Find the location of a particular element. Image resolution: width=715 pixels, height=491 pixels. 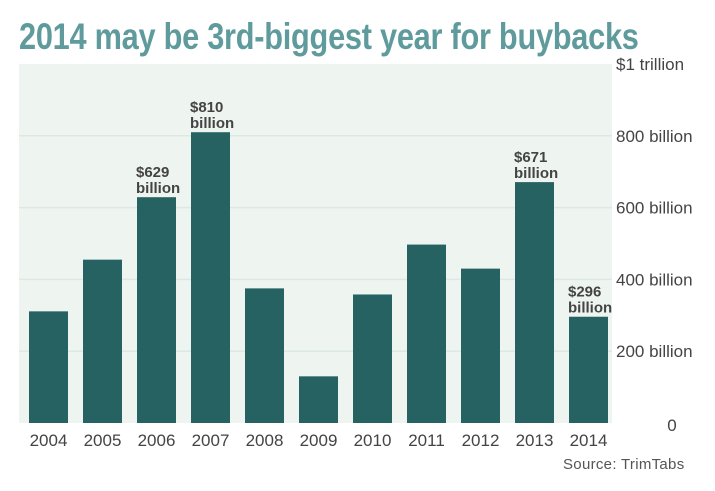

x-tick-label: 2007 is located at coordinates (211, 440).